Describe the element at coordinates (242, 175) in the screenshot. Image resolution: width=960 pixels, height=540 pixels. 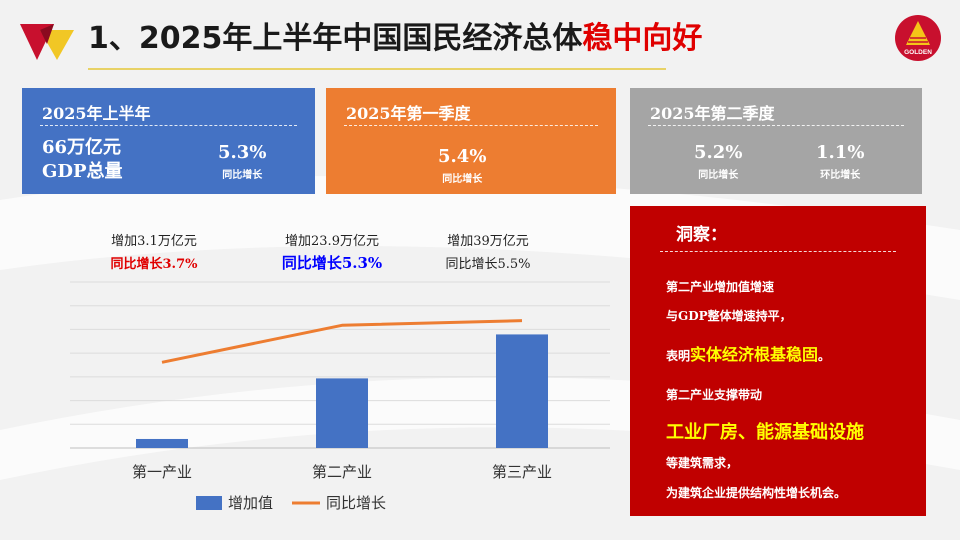
I see `h1-growth-label: 同比增长` at that location.